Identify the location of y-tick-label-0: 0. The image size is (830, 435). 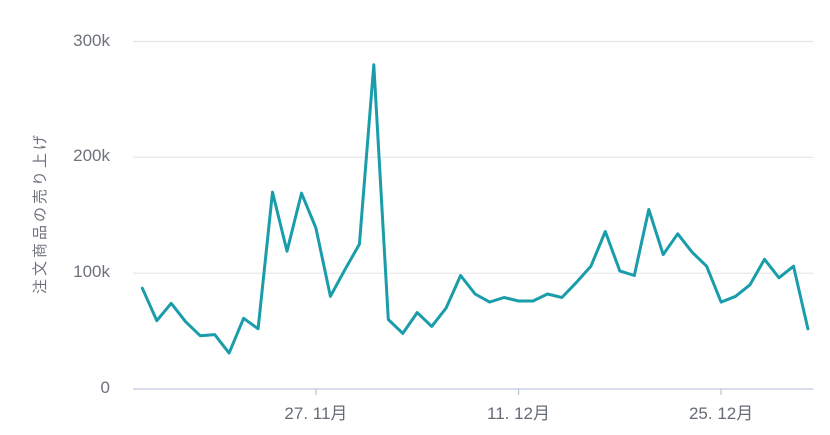
(105, 387).